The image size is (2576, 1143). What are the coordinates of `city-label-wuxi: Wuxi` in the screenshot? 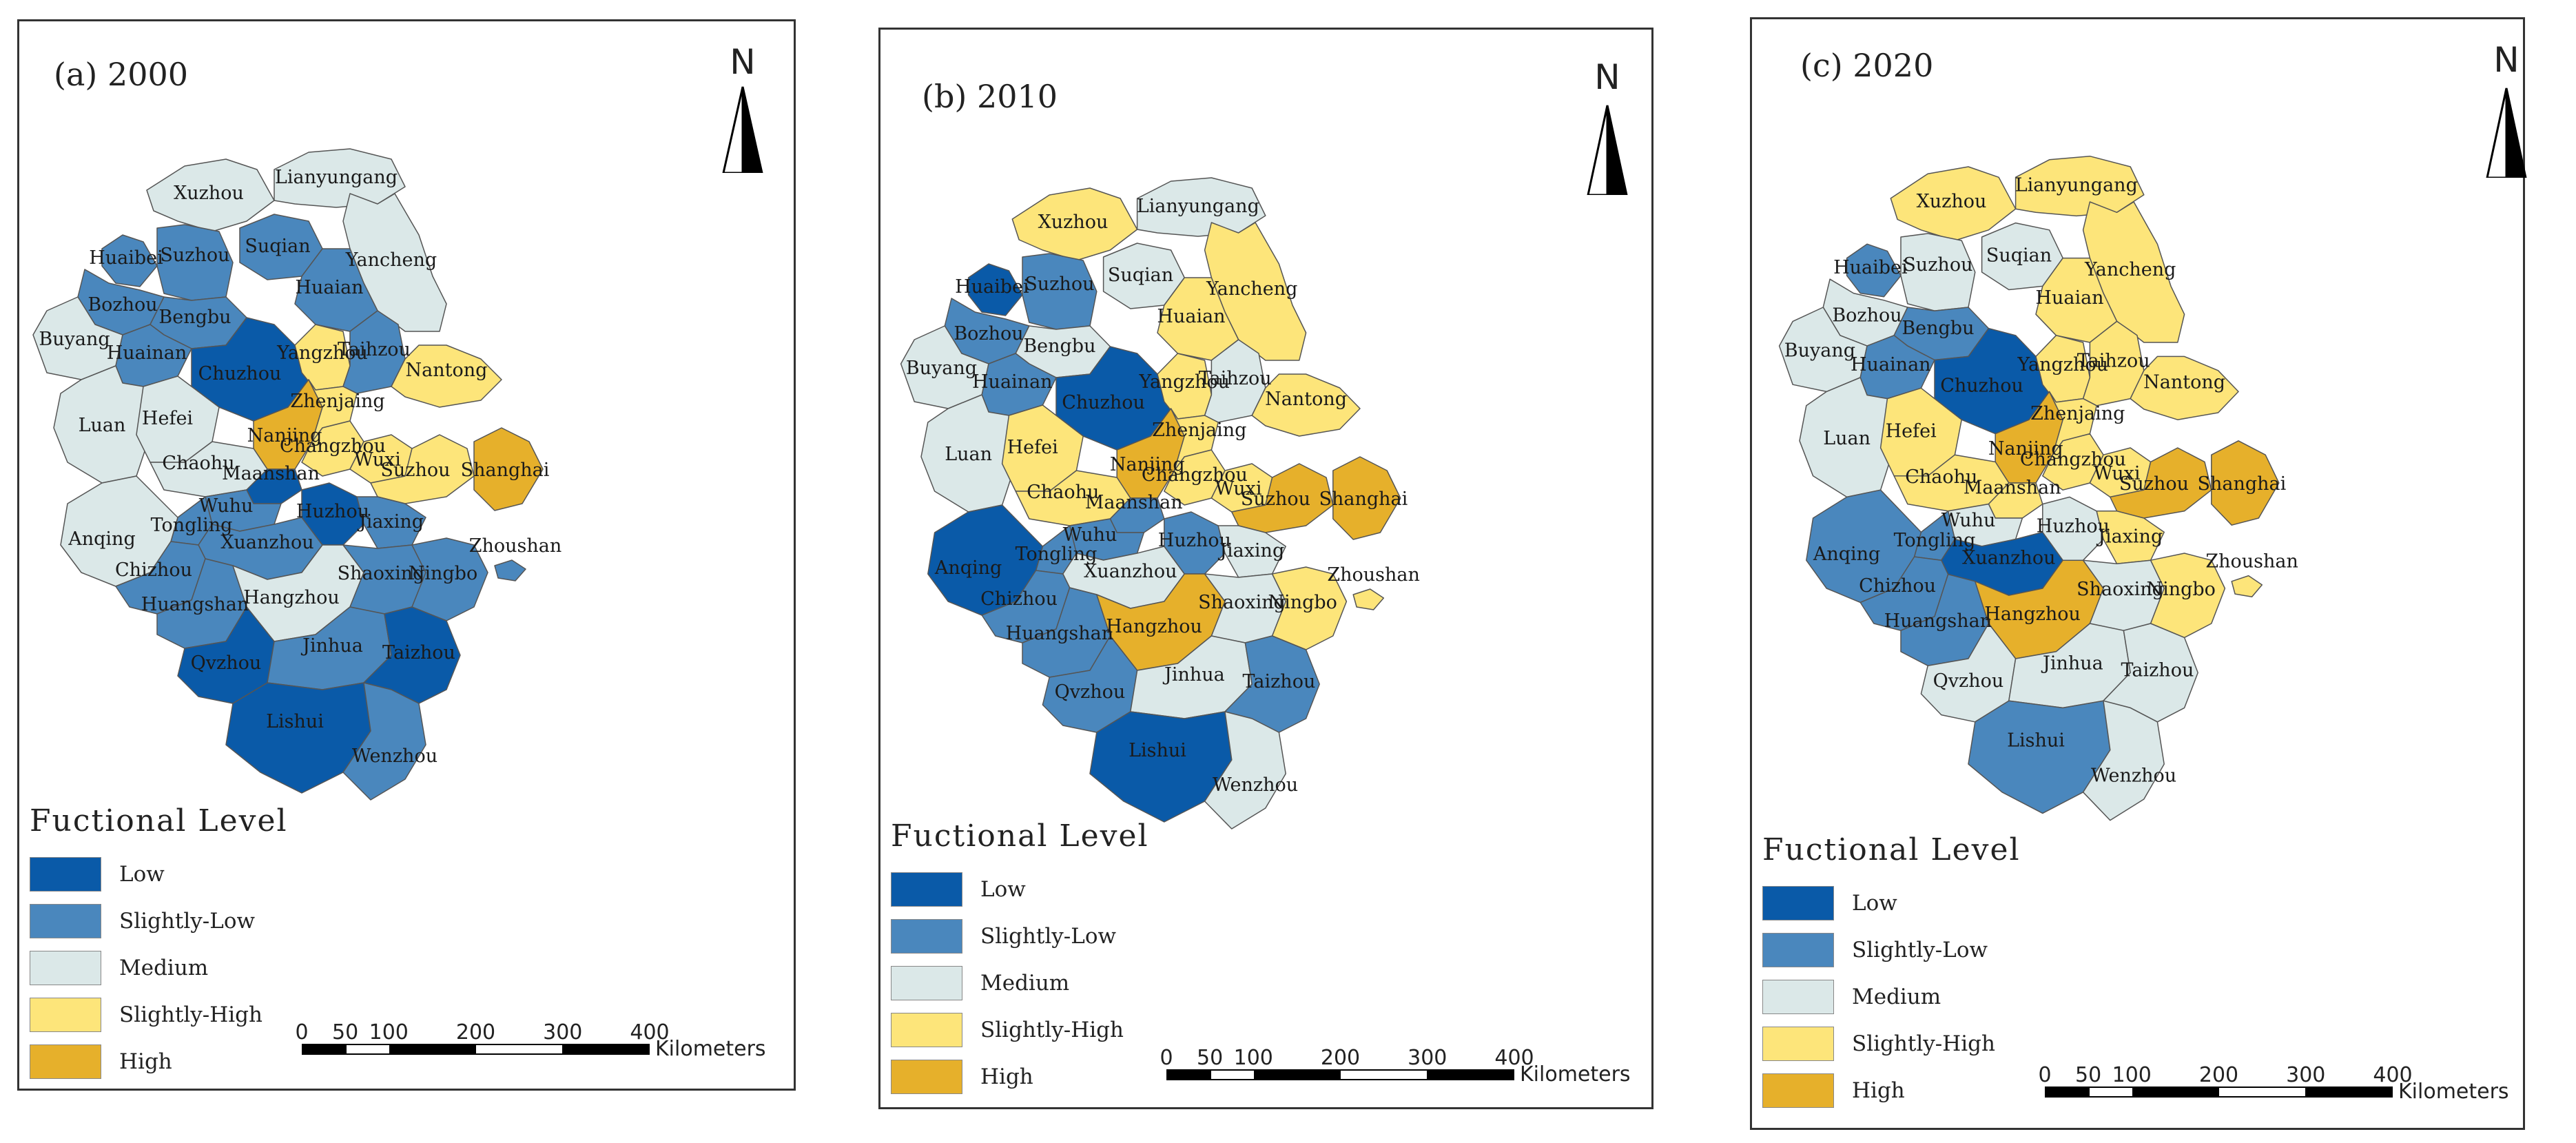 It's located at (377, 460).